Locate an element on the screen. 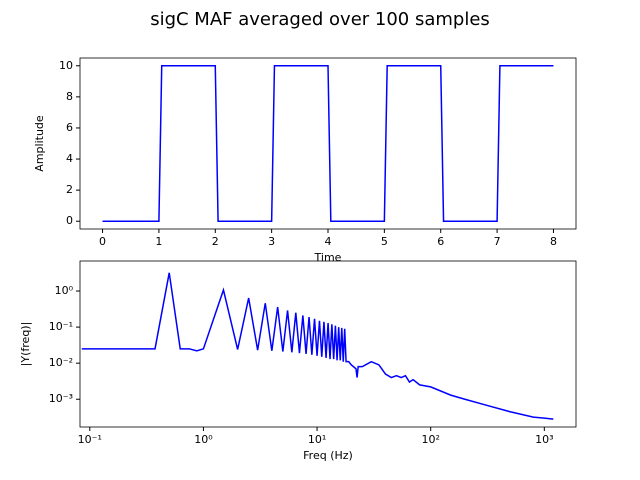  x-tick-label: 10³ is located at coordinates (544, 439).